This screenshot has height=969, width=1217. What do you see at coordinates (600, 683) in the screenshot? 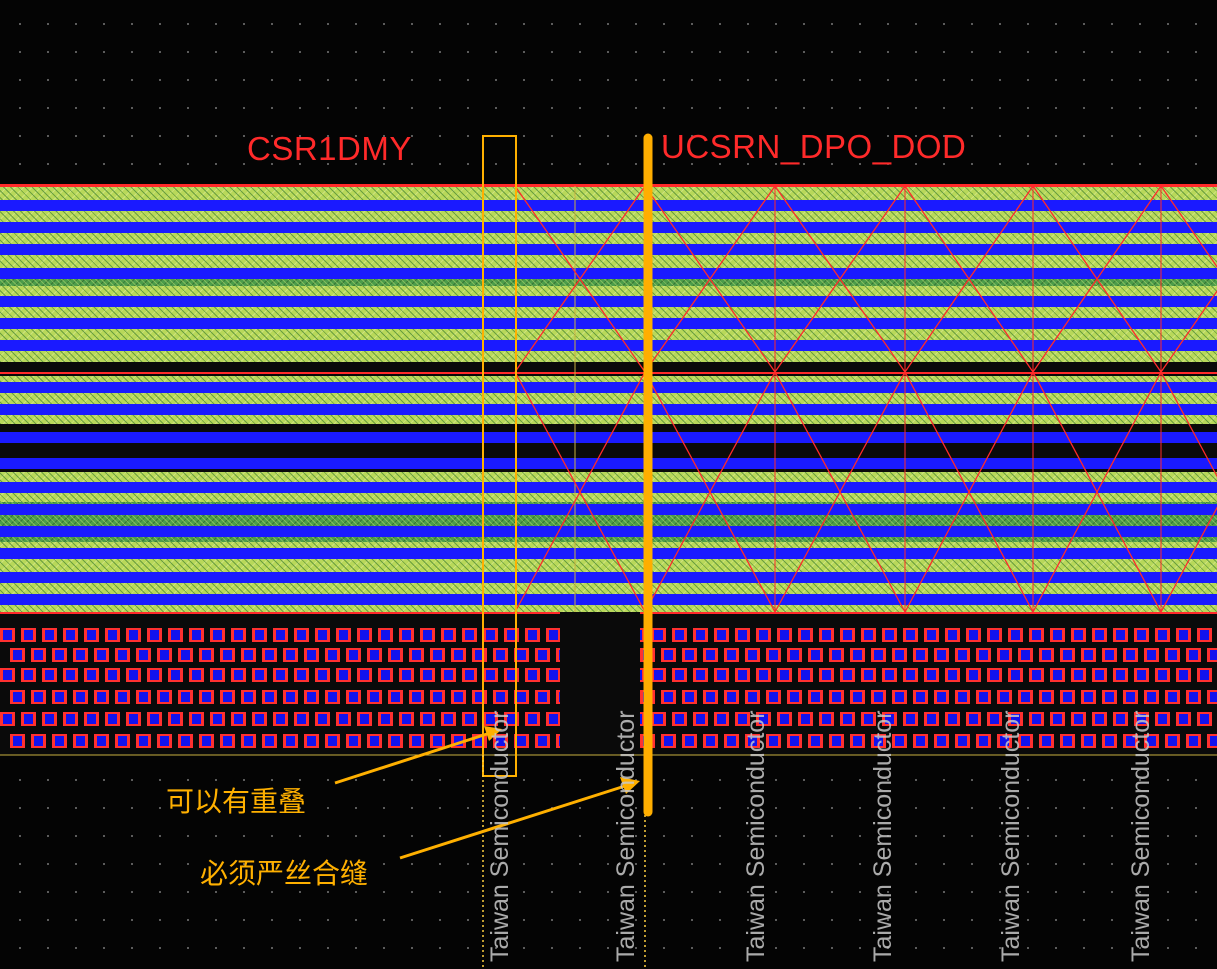
I see `cell-gap-region` at bounding box center [600, 683].